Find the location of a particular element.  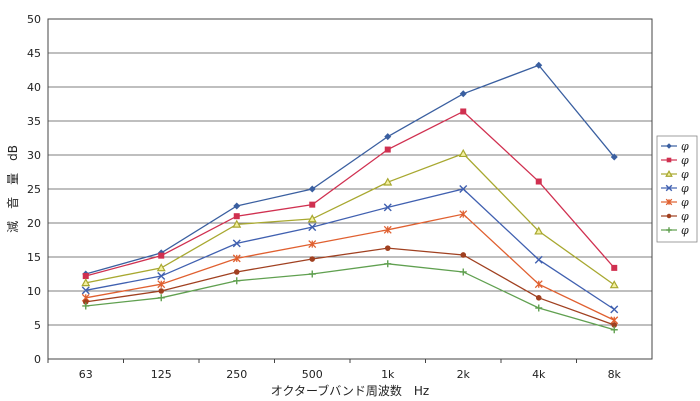

x-tick-label: 8k is located at coordinates (615, 374).